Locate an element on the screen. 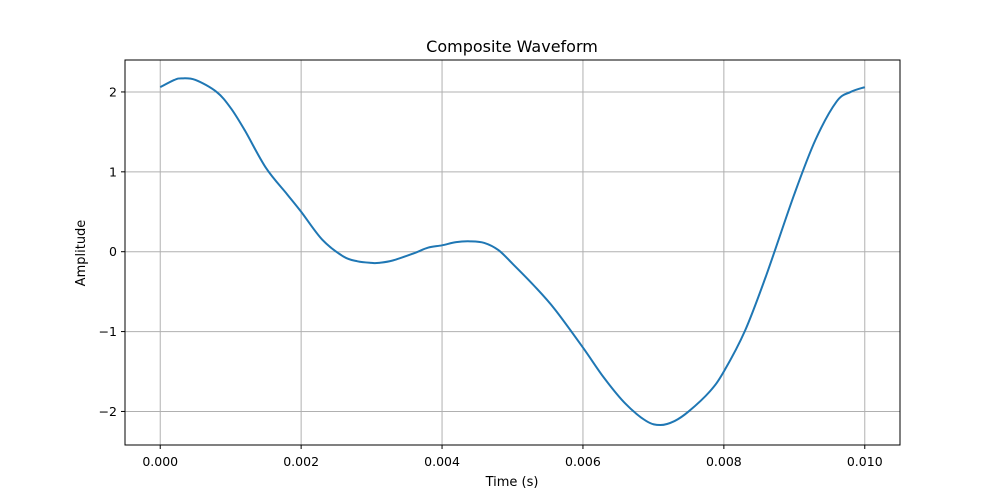 This screenshot has width=1000, height=500. x-tick-label: 0.006 is located at coordinates (583, 461).